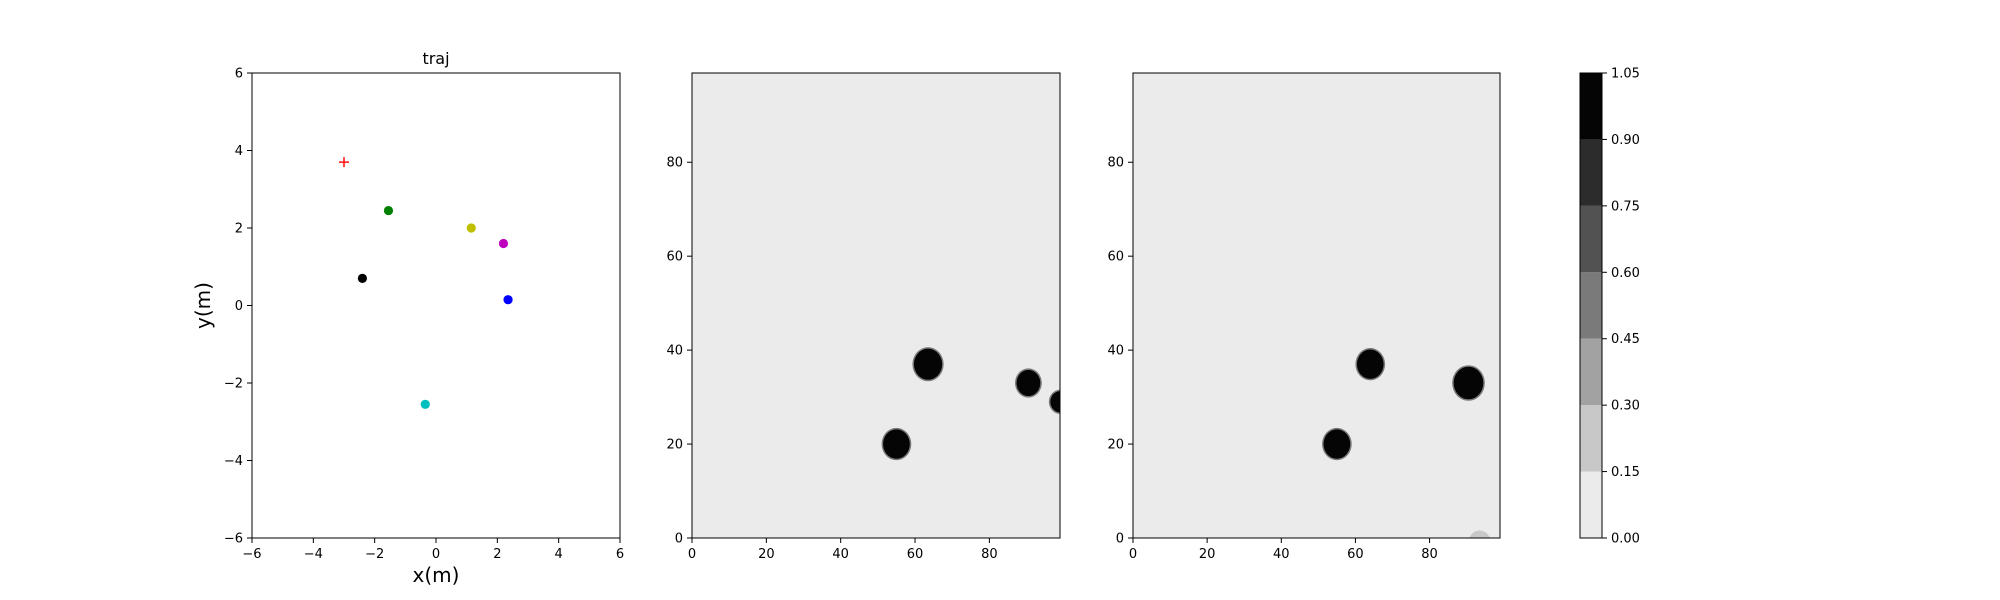  What do you see at coordinates (233, 539) in the screenshot?
I see `y-tick-label: −6` at bounding box center [233, 539].